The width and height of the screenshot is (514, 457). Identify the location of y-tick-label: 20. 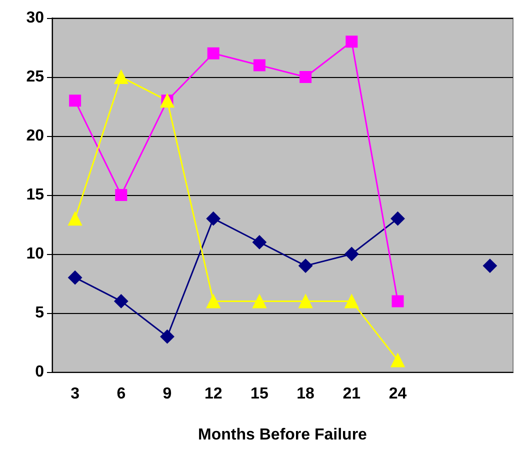
(35, 136).